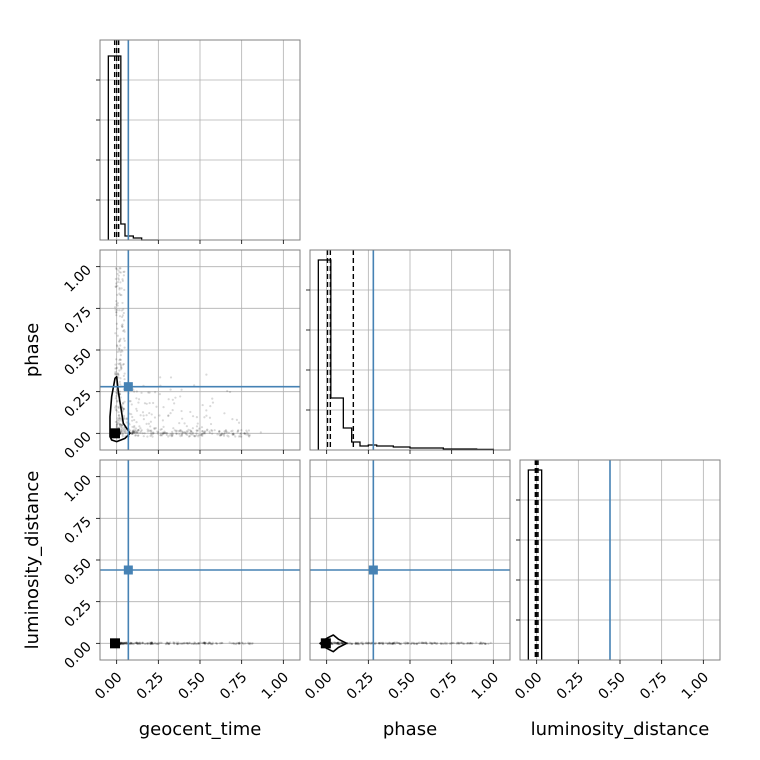 This screenshot has height=760, width=760. I want to click on x-tick-label-geocent_time: 0.00, so click(108, 686).